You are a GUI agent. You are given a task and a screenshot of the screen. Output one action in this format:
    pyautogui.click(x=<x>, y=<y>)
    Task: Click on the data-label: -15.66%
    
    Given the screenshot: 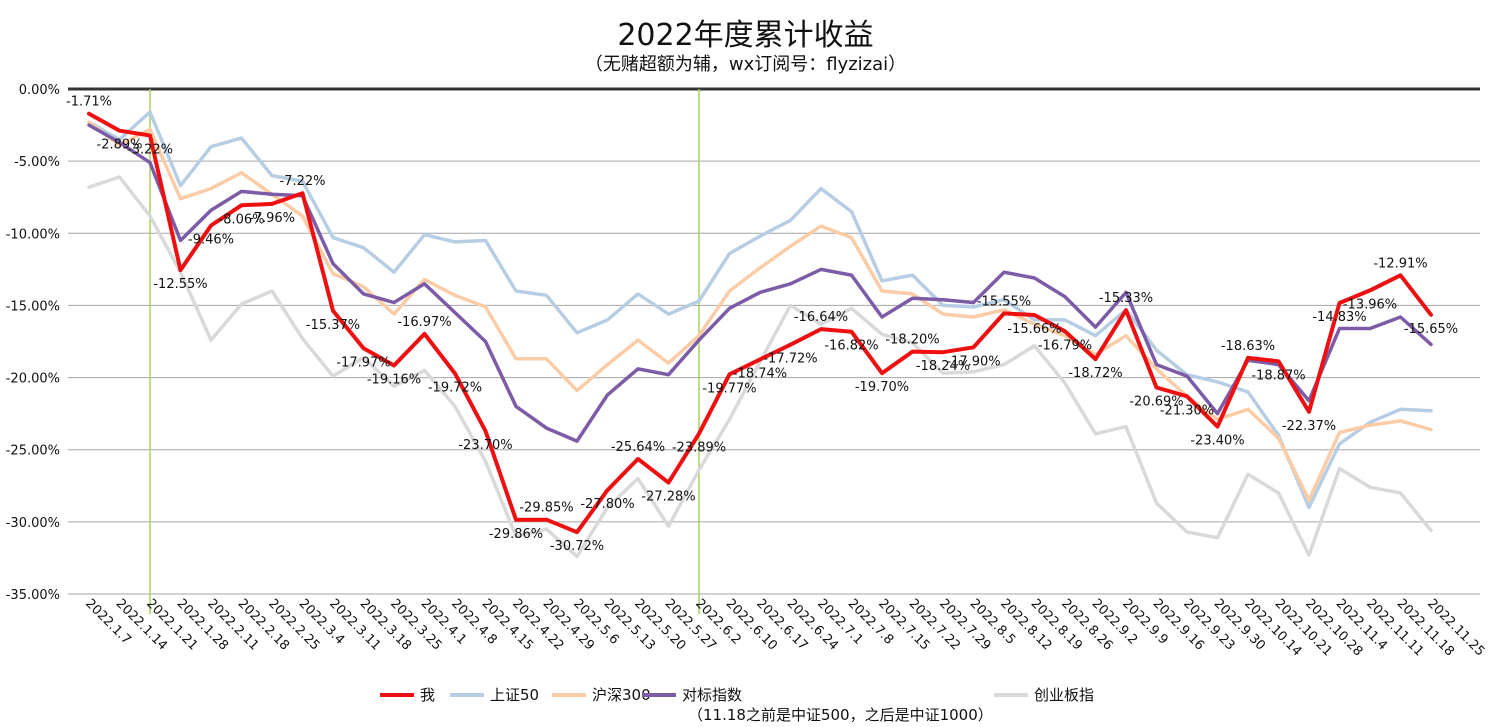 What is the action you would take?
    pyautogui.click(x=1034, y=329)
    